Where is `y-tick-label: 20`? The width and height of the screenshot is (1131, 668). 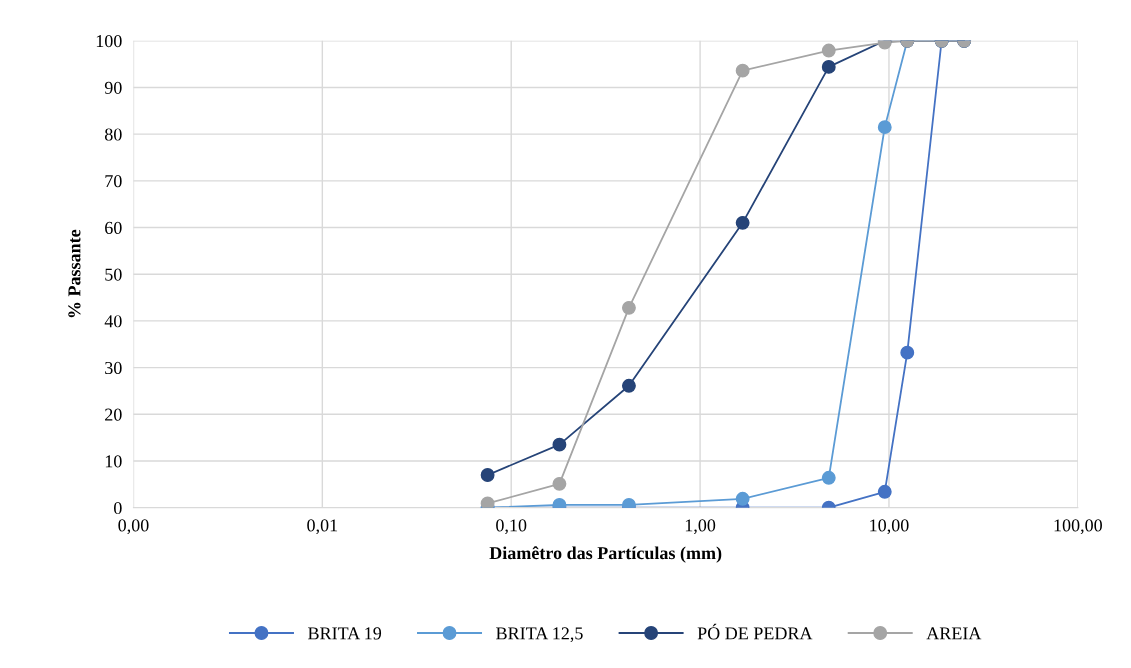
y-tick-label: 20 is located at coordinates (113, 414).